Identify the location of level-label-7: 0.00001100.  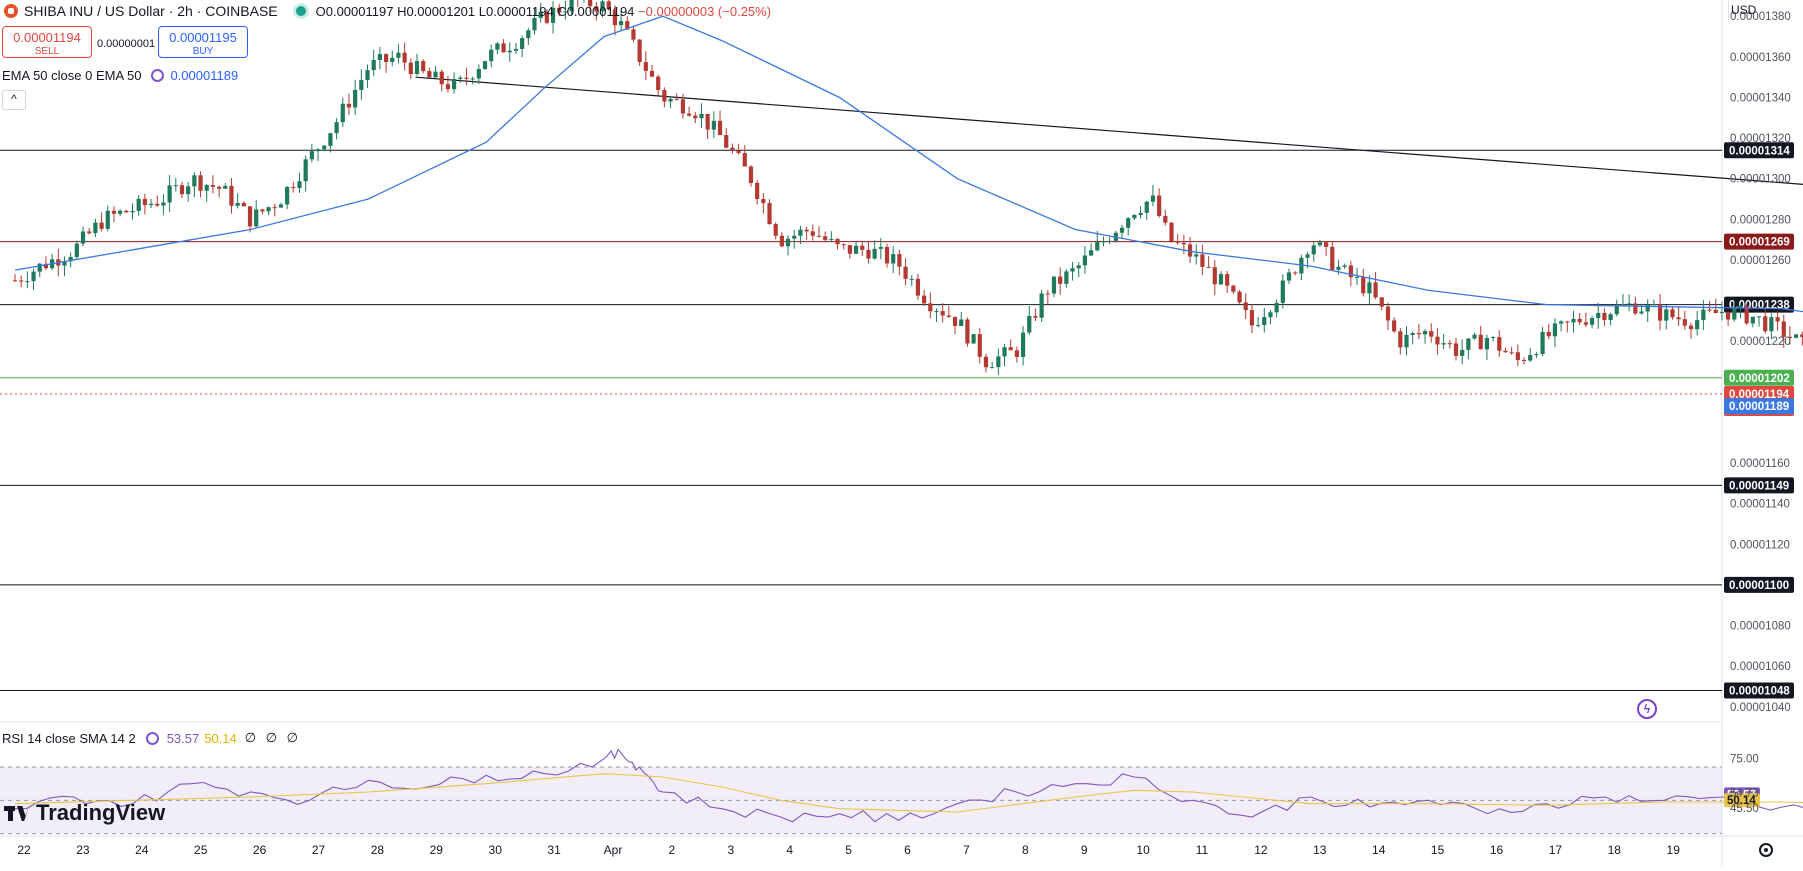
(1759, 586).